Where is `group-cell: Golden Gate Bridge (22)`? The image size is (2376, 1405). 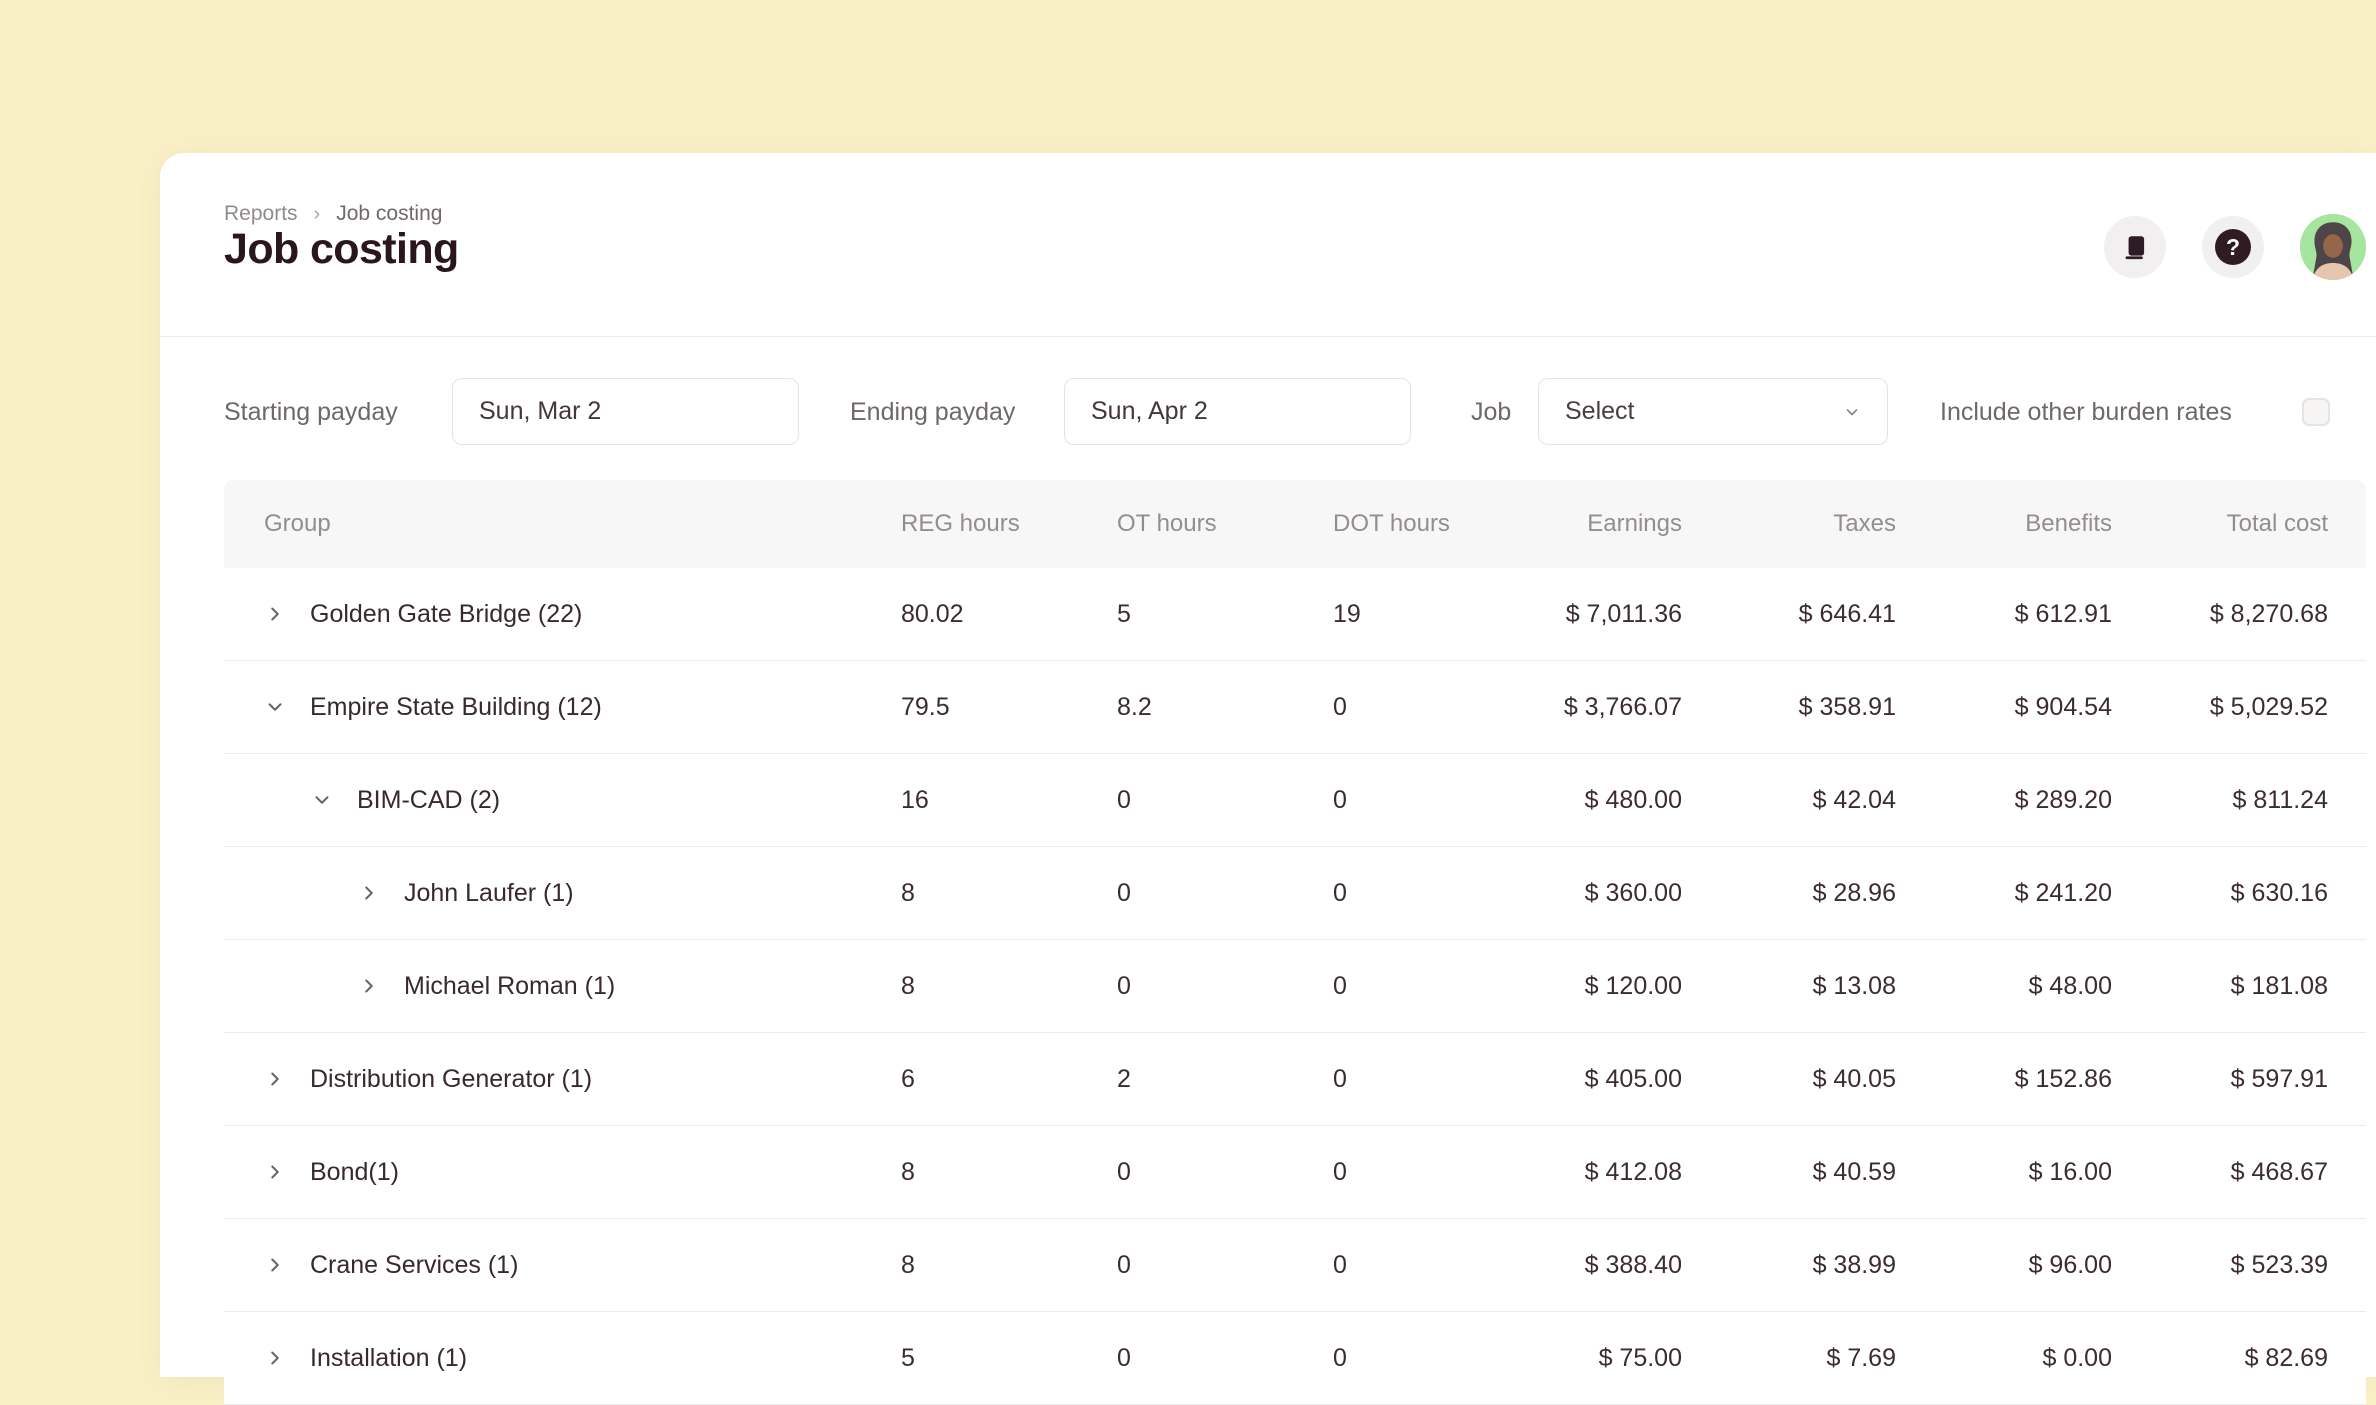
group-cell: Golden Gate Bridge (22) is located at coordinates (562, 614).